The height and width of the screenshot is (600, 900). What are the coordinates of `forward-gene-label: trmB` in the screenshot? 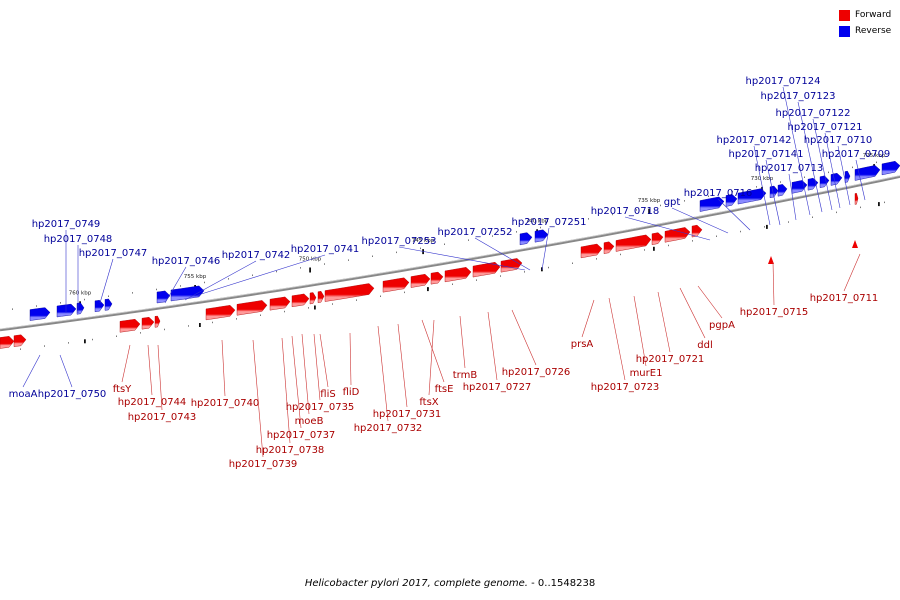 It's located at (465, 375).